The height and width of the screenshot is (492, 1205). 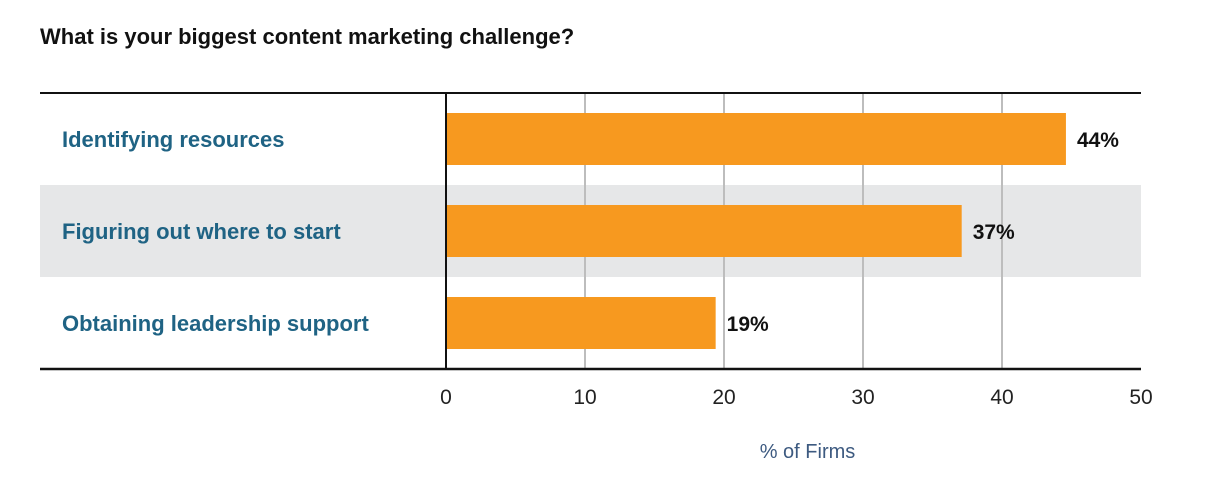 What do you see at coordinates (748, 324) in the screenshot?
I see `value-label: 19%` at bounding box center [748, 324].